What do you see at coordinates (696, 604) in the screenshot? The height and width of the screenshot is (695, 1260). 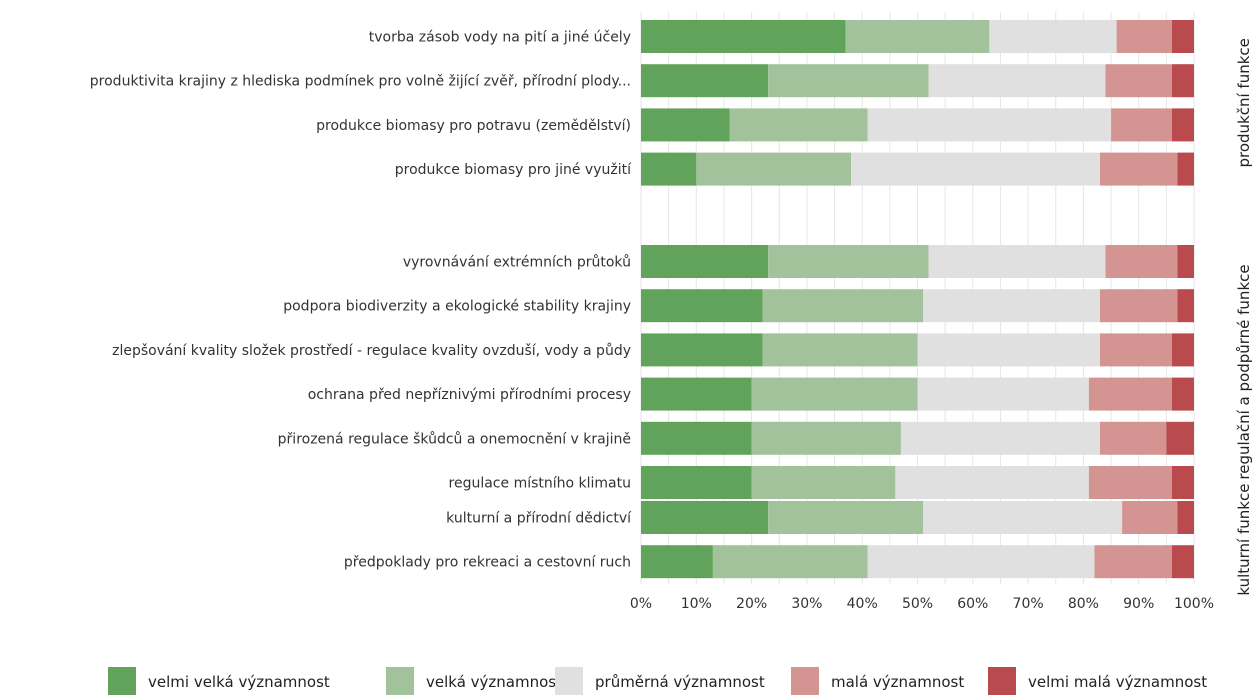 I see `x-tick-label: 10%` at bounding box center [696, 604].